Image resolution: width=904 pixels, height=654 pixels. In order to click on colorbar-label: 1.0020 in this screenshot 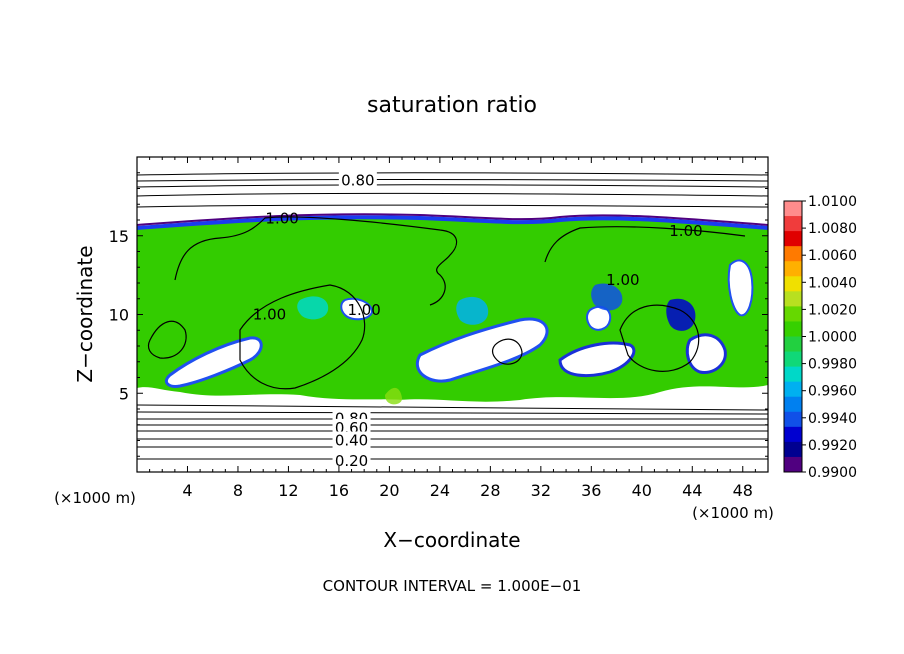, I will do `click(832, 310)`.